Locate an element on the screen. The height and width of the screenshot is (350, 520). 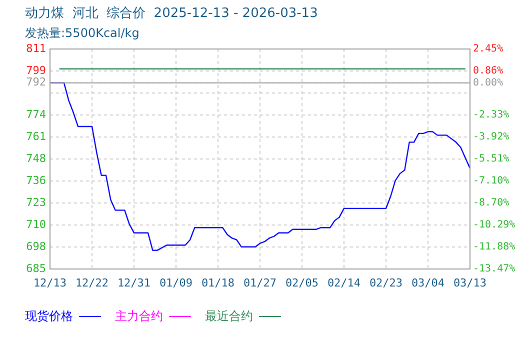
legend-label: 现货价格 is located at coordinates (49, 316).